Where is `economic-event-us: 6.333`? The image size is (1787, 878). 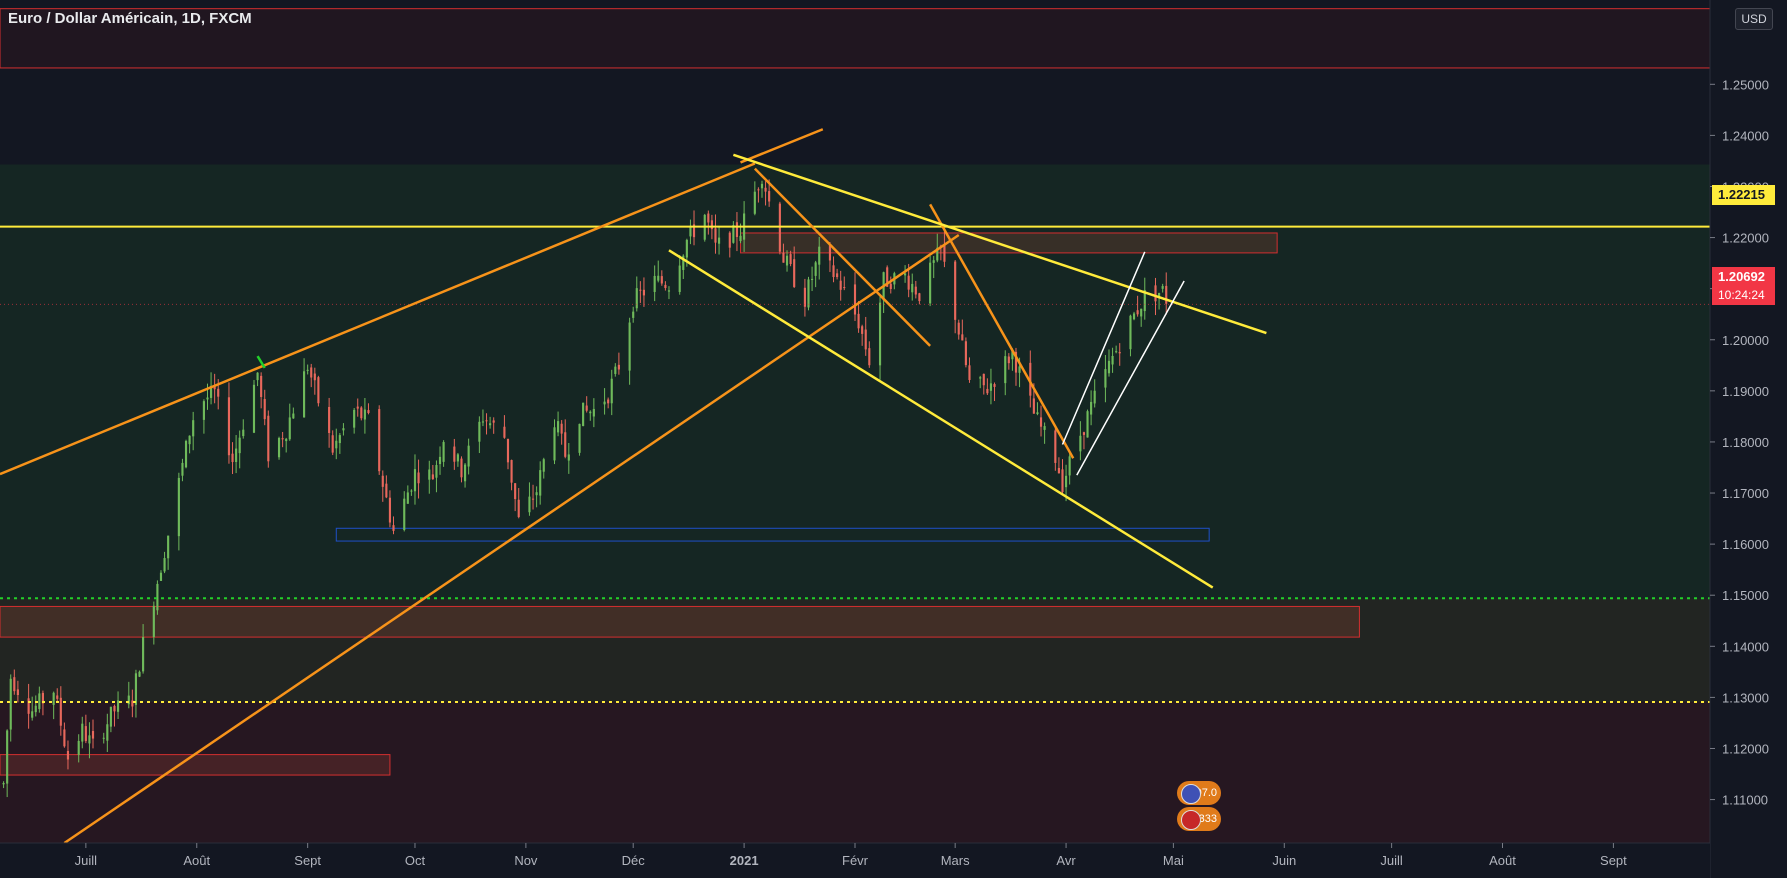
economic-event-us: 6.333 is located at coordinates (1199, 819).